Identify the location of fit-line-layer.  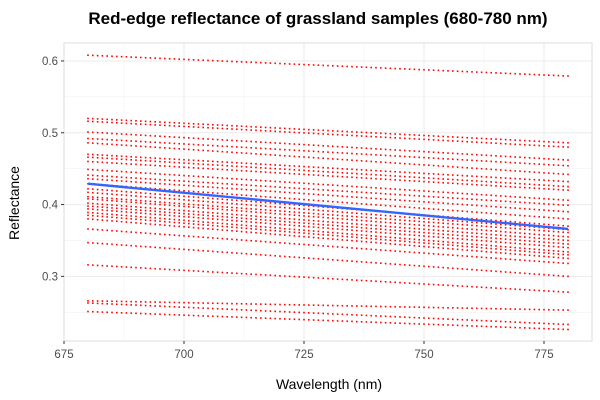
(328, 206).